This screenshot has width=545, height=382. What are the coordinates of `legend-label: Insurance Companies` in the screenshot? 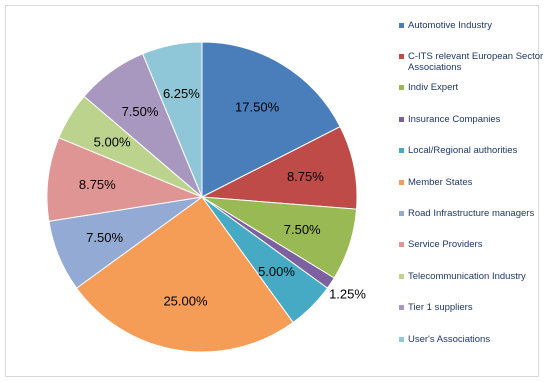 It's located at (454, 119).